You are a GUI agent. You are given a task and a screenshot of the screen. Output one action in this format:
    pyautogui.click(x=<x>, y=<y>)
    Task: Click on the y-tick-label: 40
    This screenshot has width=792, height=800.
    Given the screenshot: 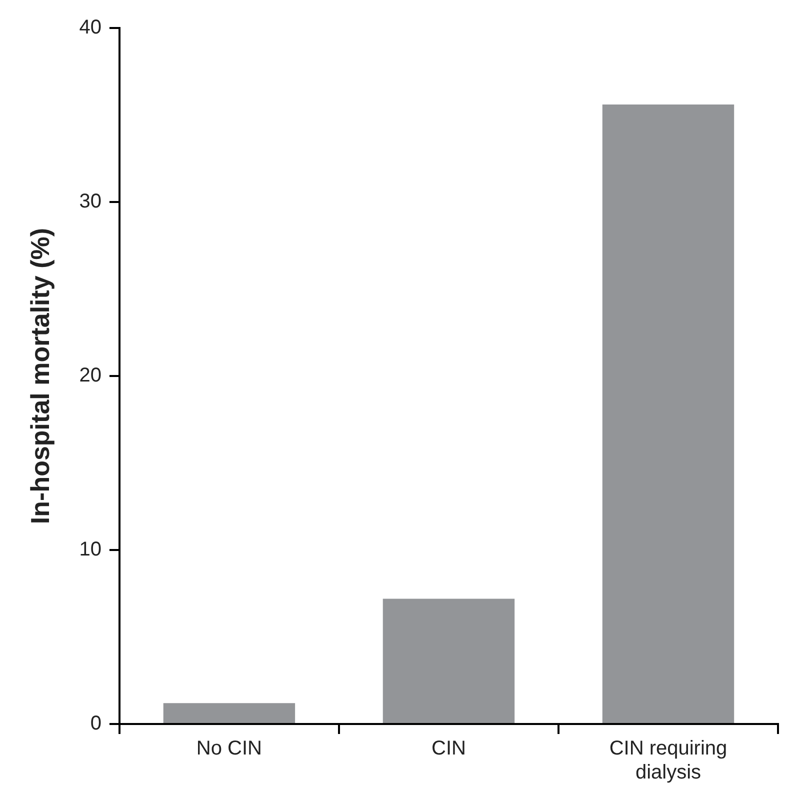 What is the action you would take?
    pyautogui.click(x=90, y=27)
    